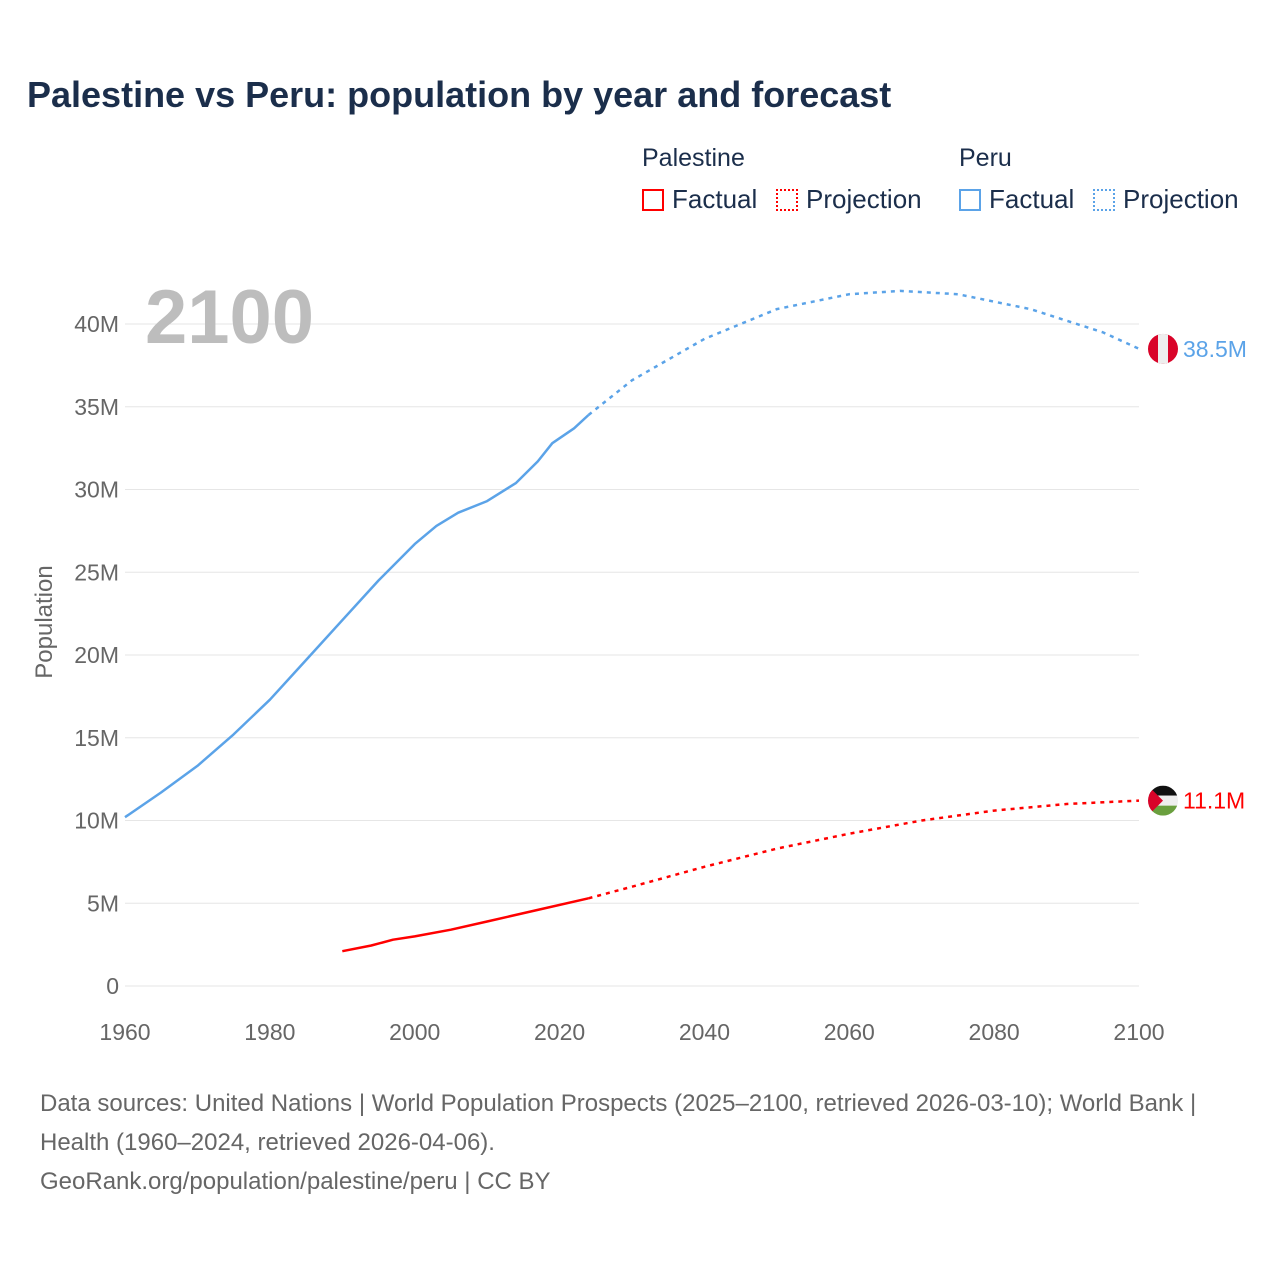  I want to click on legend-group-peru: Peru, so click(985, 158).